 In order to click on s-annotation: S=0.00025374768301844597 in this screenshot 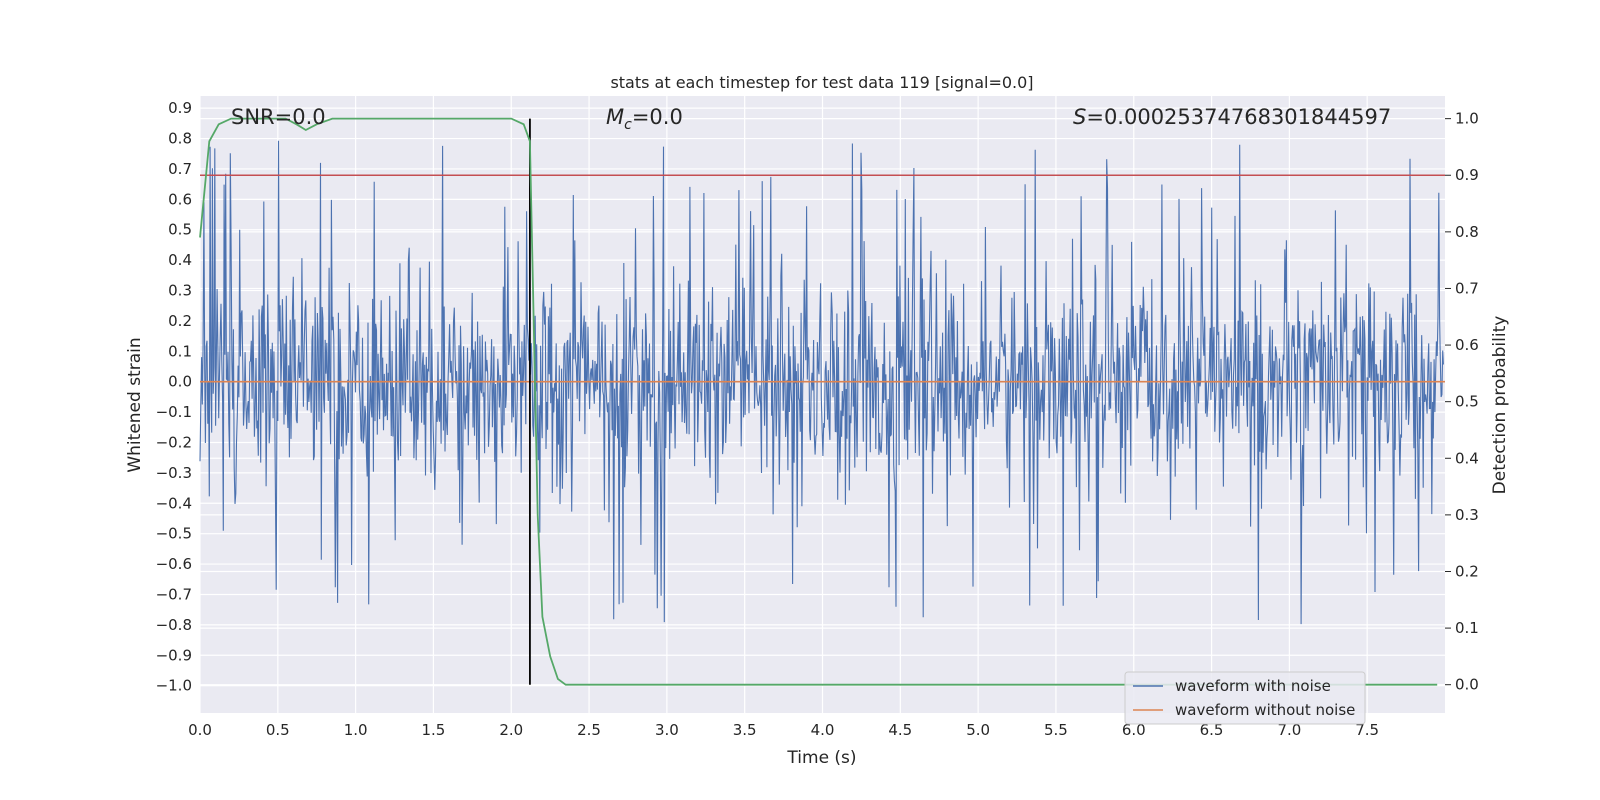, I will do `click(1232, 117)`.